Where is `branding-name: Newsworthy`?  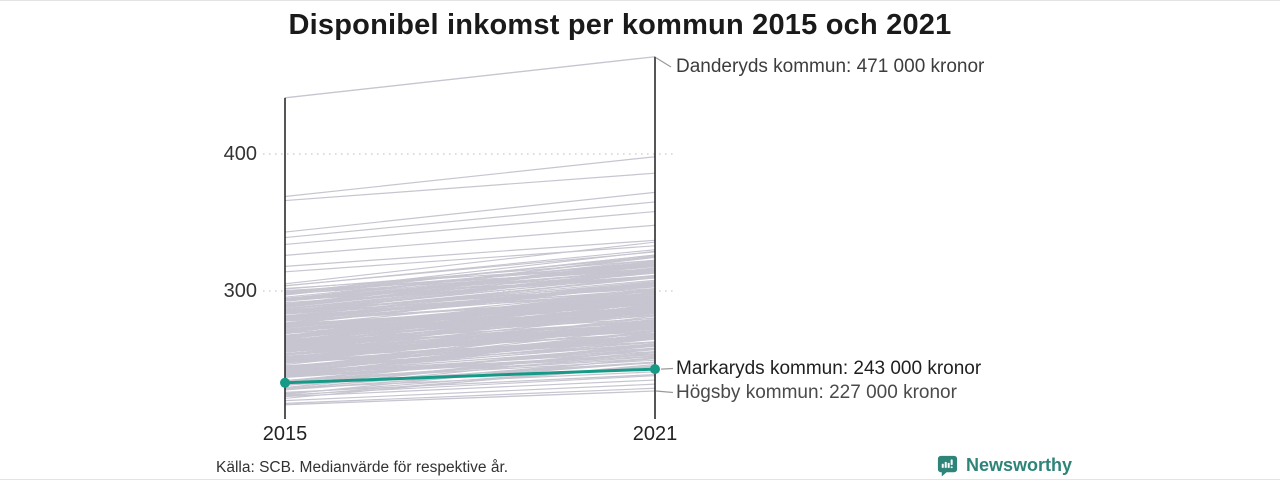
branding-name: Newsworthy is located at coordinates (1019, 465).